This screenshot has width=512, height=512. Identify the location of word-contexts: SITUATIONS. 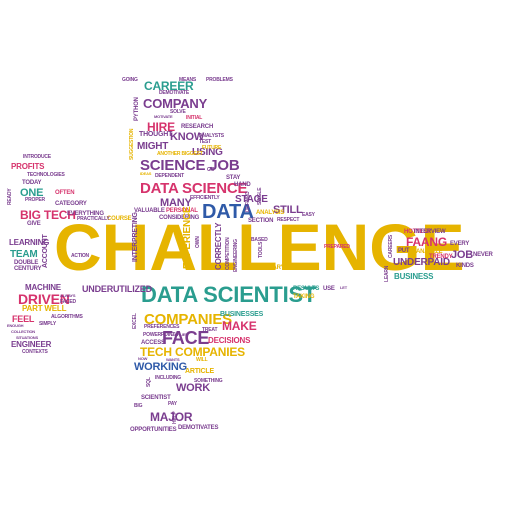
(27, 337).